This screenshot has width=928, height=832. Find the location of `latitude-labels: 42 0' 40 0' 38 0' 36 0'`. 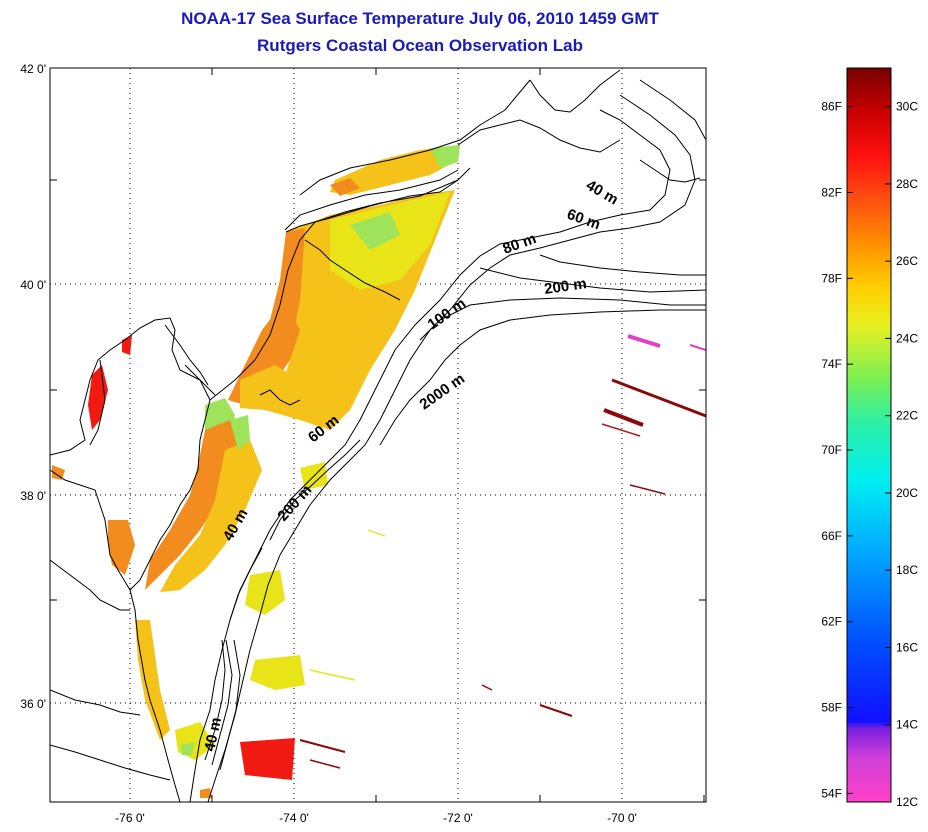

latitude-labels: 42 0' 40 0' 38 0' 36 0' is located at coordinates (33, 386).